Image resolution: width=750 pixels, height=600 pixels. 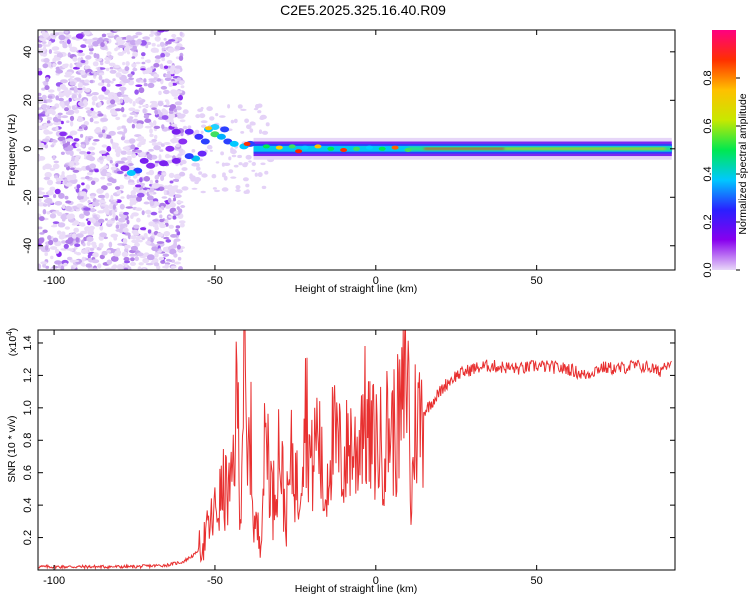 What do you see at coordinates (356, 589) in the screenshot?
I see `snr-x-label: Height of straight line (km)` at bounding box center [356, 589].